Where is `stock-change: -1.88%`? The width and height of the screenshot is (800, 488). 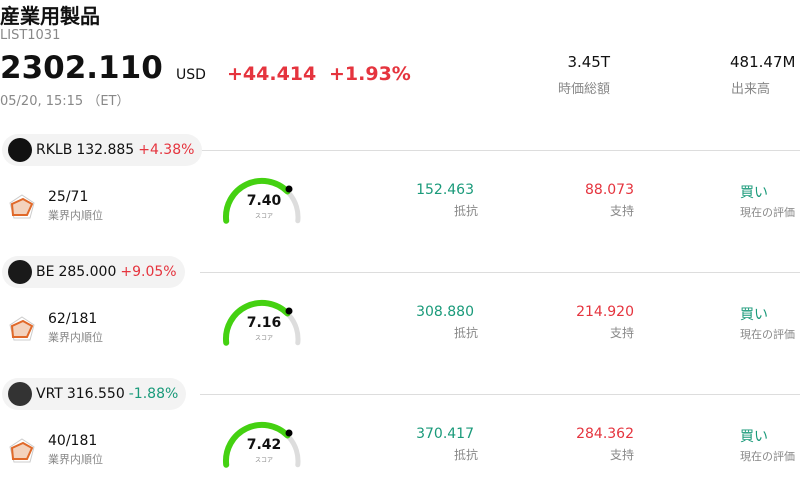 stock-change: -1.88% is located at coordinates (153, 394).